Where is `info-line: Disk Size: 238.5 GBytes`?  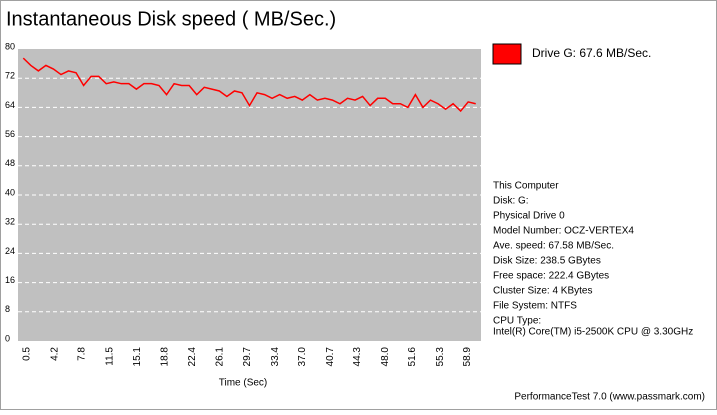 info-line: Disk Size: 238.5 GBytes is located at coordinates (547, 261).